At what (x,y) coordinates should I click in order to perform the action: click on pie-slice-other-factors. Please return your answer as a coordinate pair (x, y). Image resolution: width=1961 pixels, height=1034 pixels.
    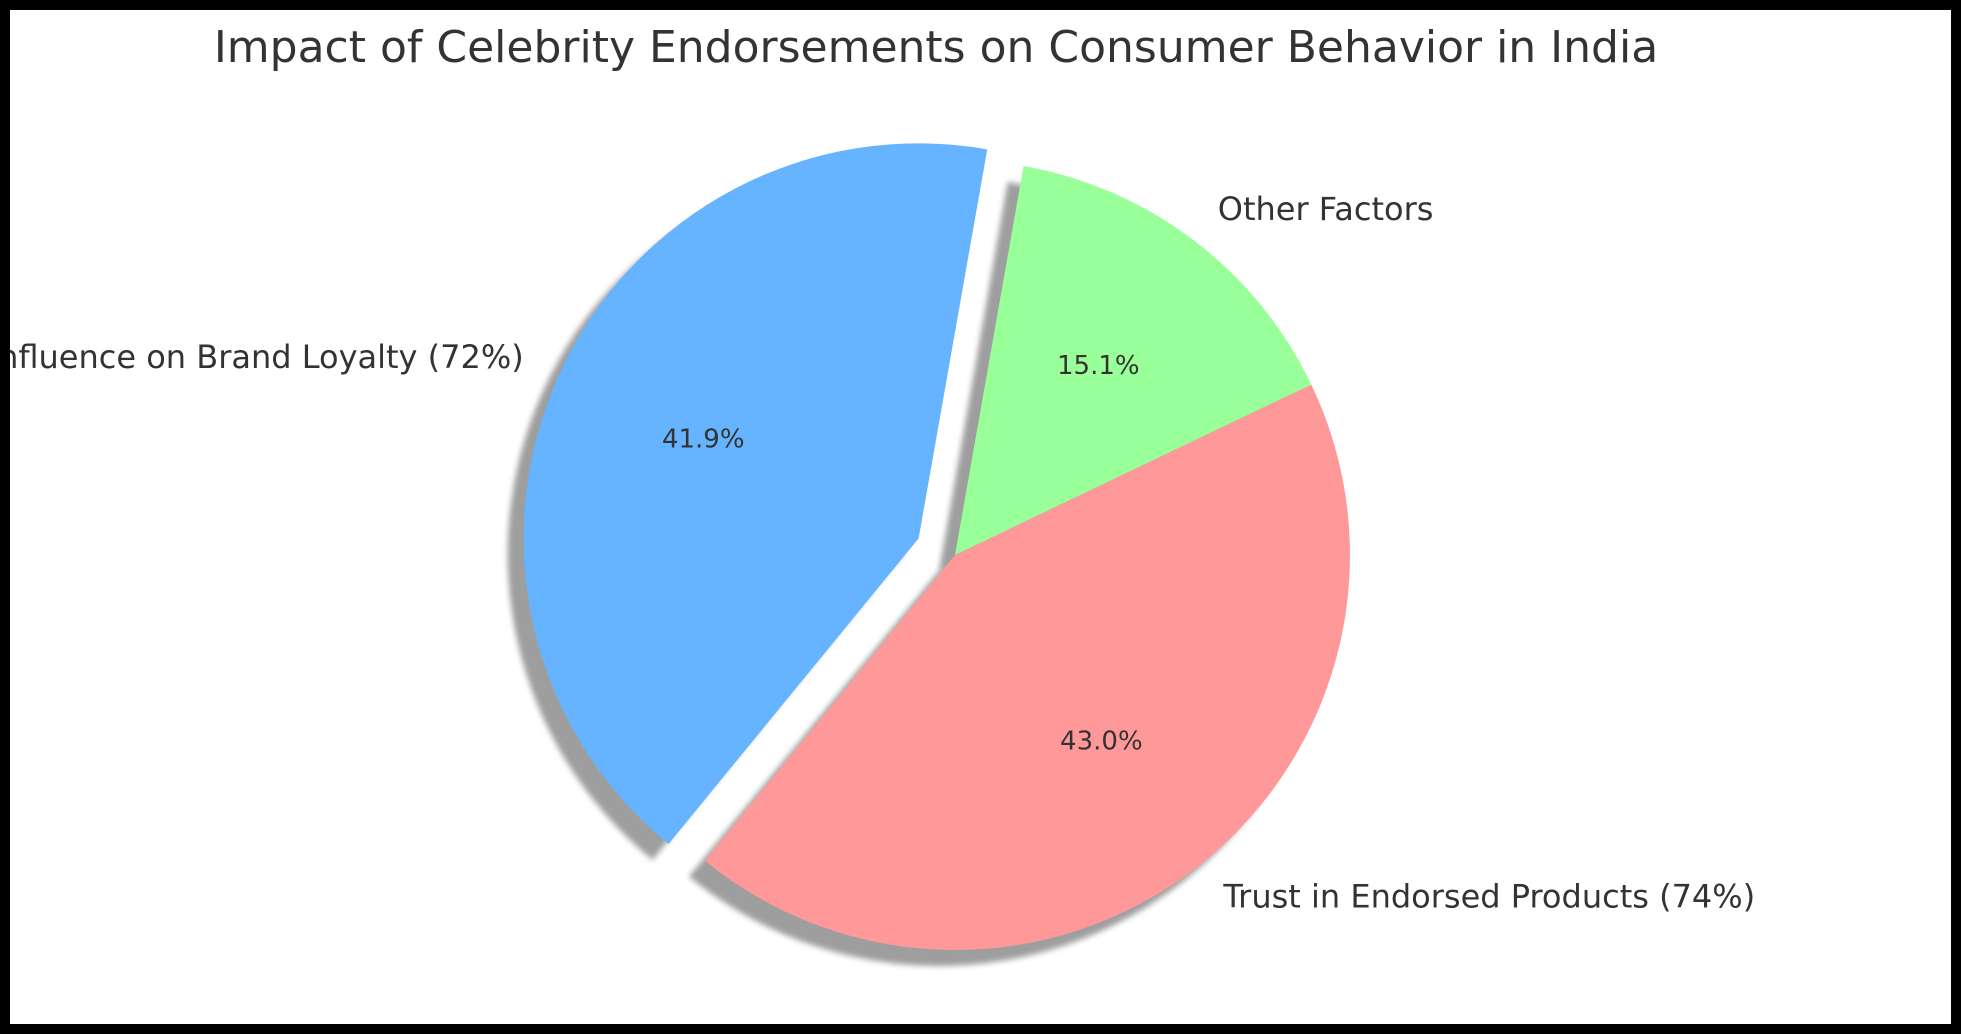
    Looking at the image, I should click on (1133, 361).